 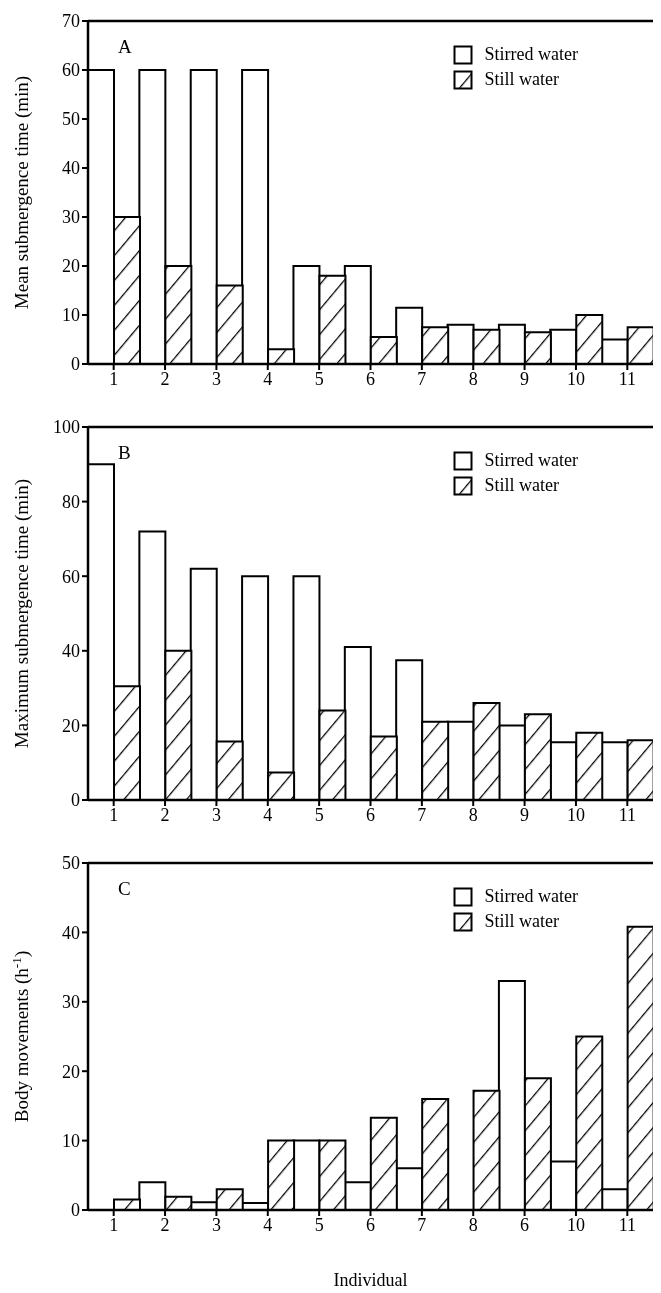 I want to click on y-axis-title: Maximum submergence time (min), so click(x=22, y=613).